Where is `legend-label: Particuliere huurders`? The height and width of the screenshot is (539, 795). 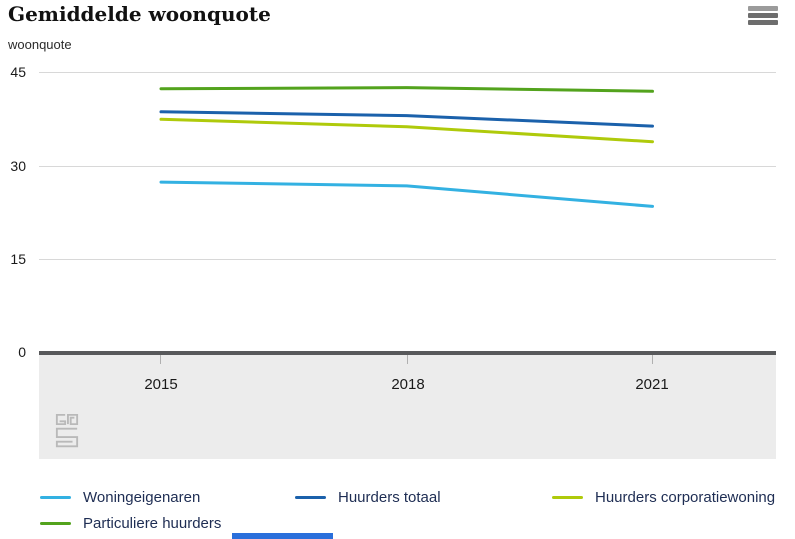 legend-label: Particuliere huurders is located at coordinates (152, 523).